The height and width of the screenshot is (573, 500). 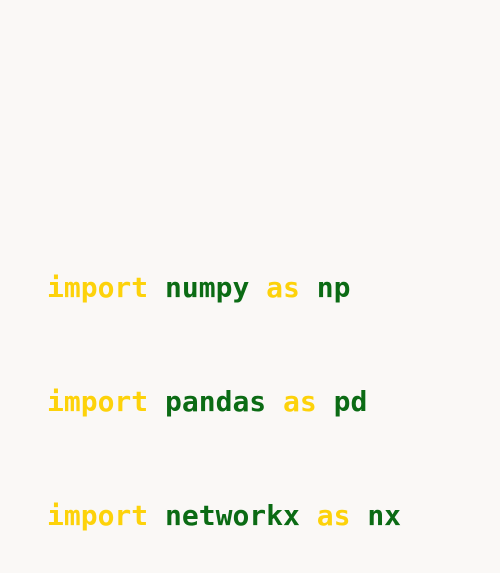 I want to click on module-alias: np, so click(x=333, y=287).